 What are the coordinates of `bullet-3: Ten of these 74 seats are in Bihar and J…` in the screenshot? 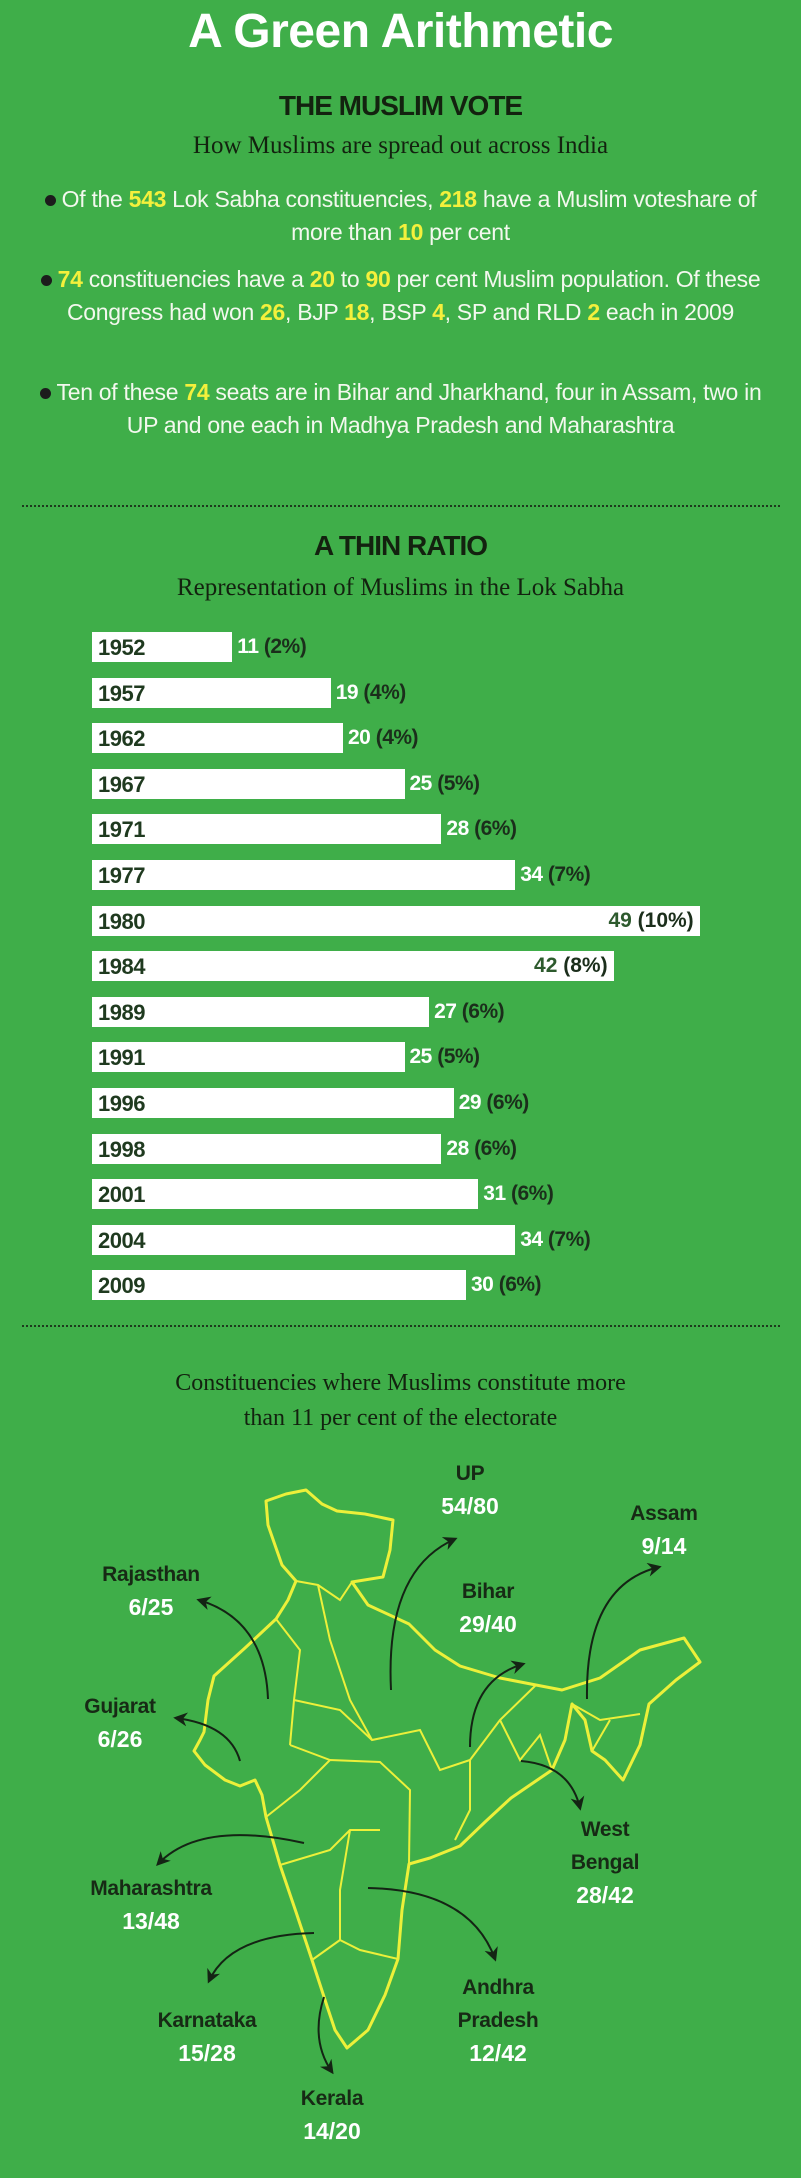 It's located at (400, 409).